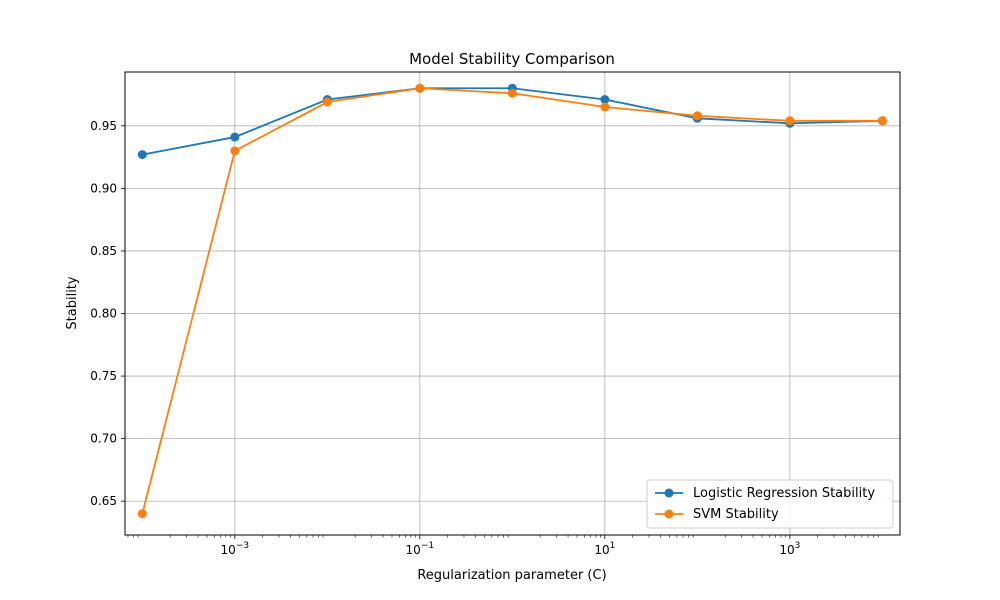  What do you see at coordinates (103, 501) in the screenshot?
I see `y-tick-label: 0.65` at bounding box center [103, 501].